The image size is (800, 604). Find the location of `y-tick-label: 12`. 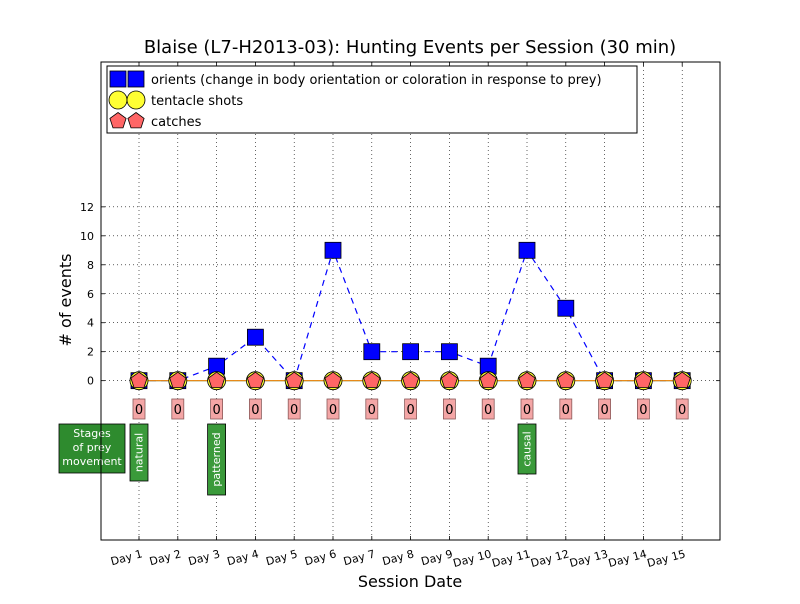

y-tick-label: 12 is located at coordinates (87, 207).